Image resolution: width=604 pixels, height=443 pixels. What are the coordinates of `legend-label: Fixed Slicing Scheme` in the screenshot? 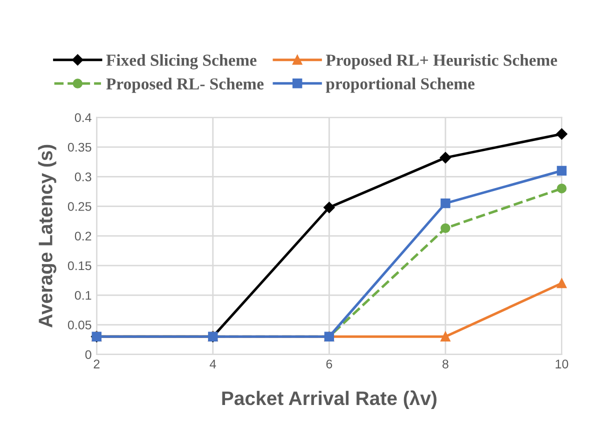 It's located at (181, 62).